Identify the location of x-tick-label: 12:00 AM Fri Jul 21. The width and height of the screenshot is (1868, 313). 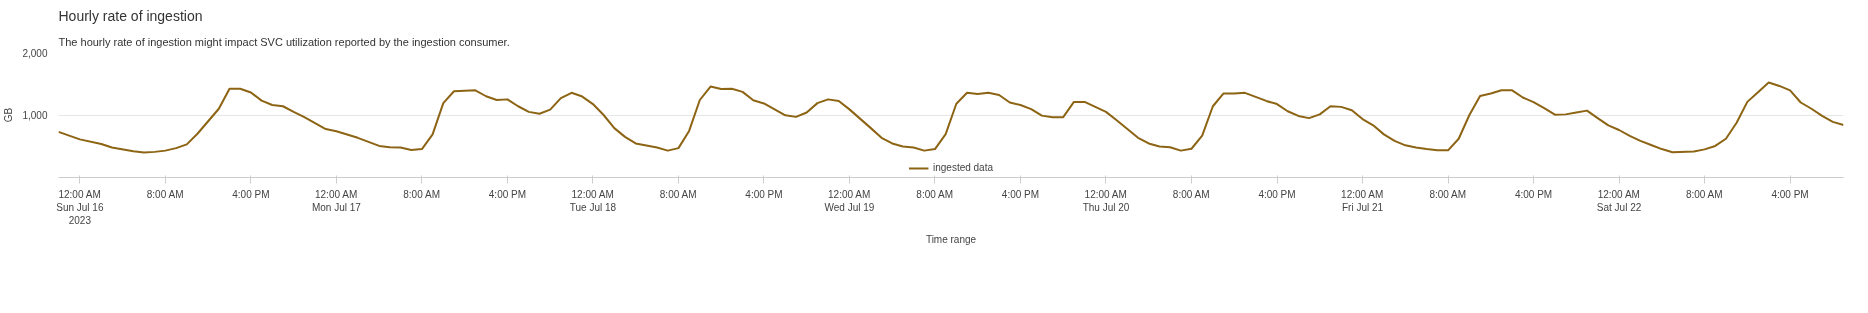
(1362, 200).